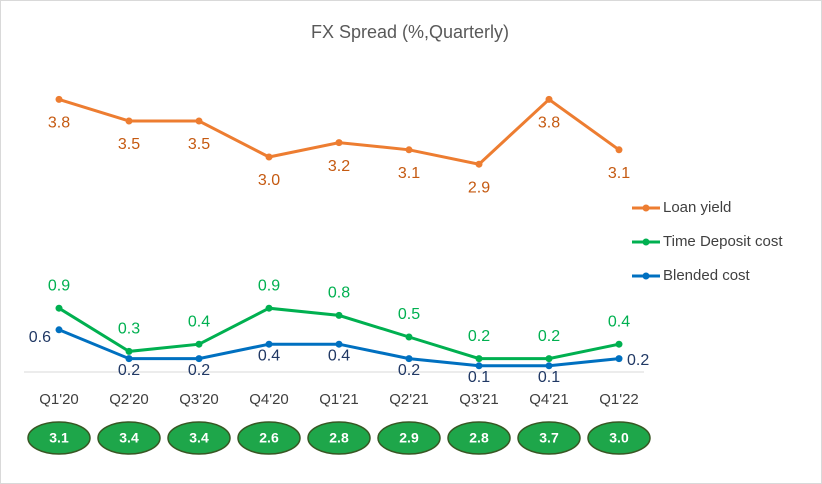 This screenshot has width=822, height=484. Describe the element at coordinates (40, 337) in the screenshot. I see `data-label: 0.6` at that location.